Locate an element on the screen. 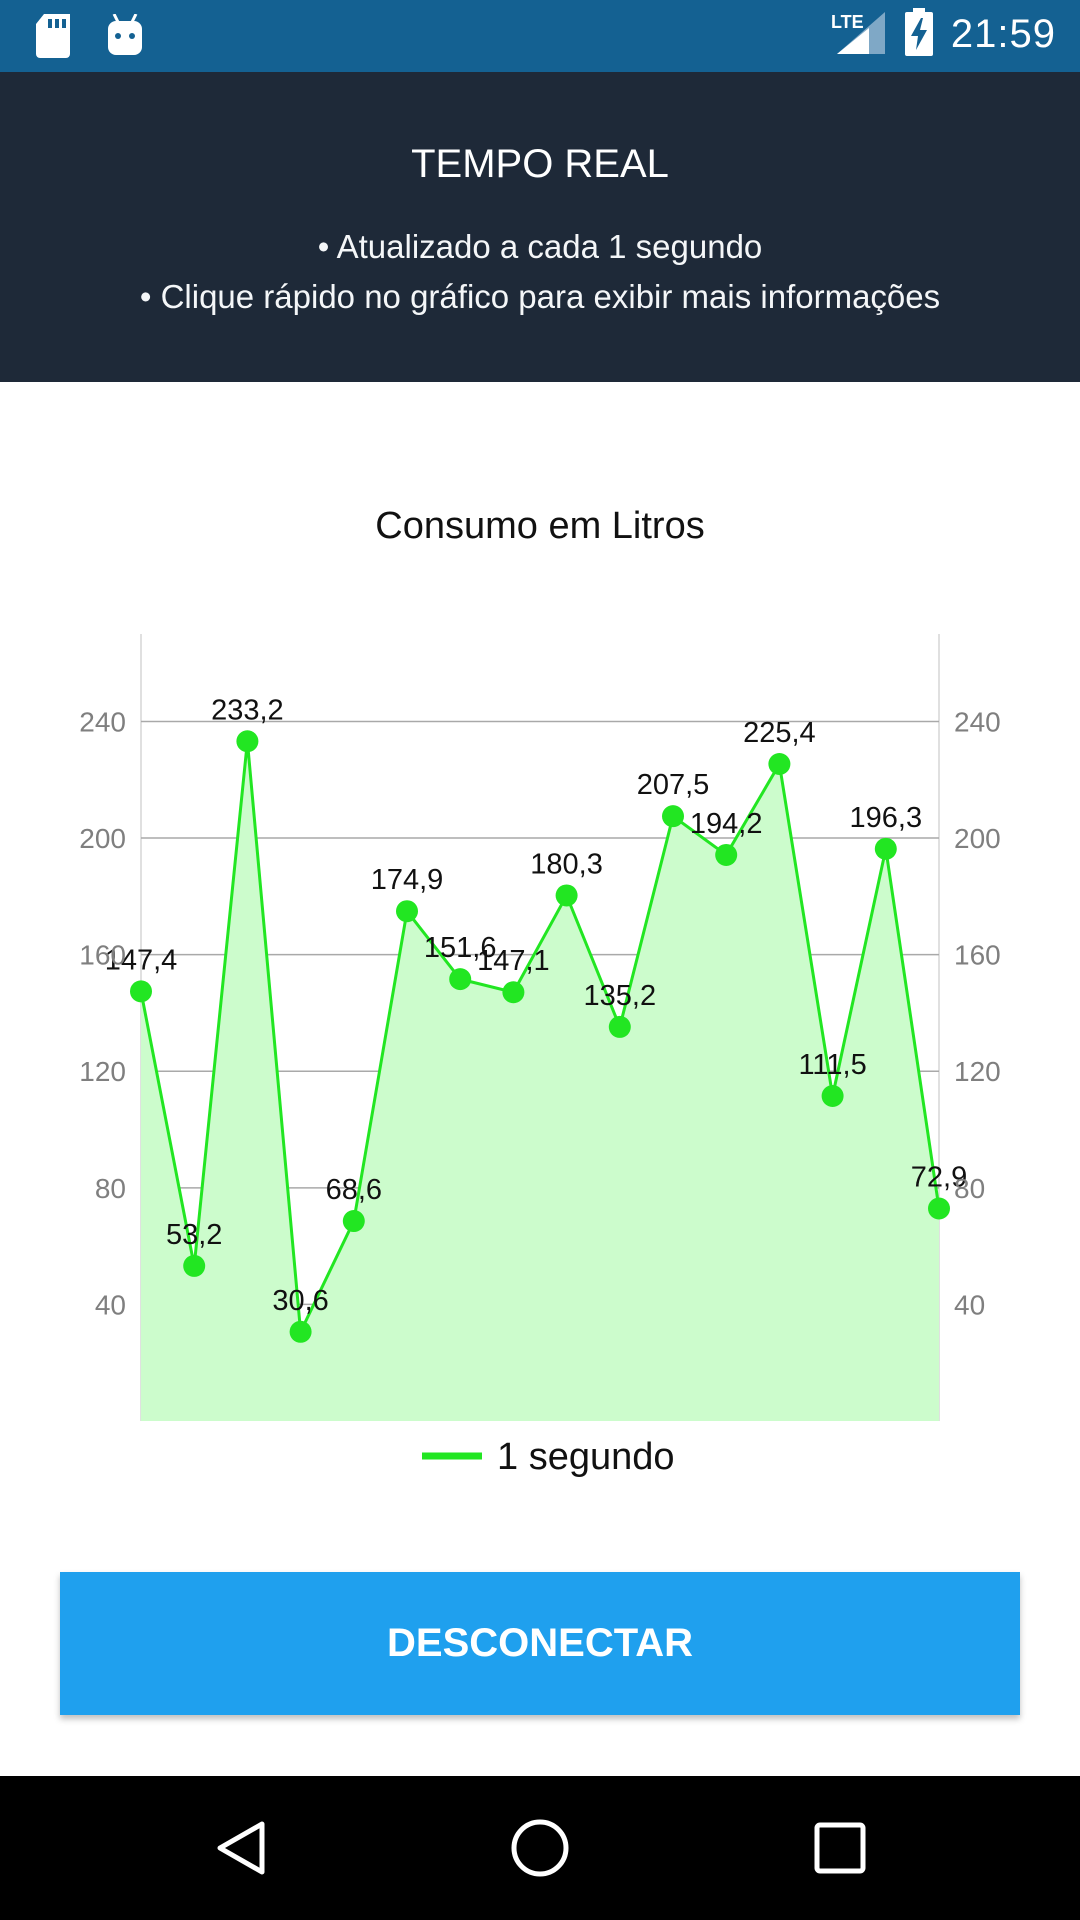 Image resolution: width=1080 pixels, height=1920 pixels. y-tick-left: 200 is located at coordinates (102, 838).